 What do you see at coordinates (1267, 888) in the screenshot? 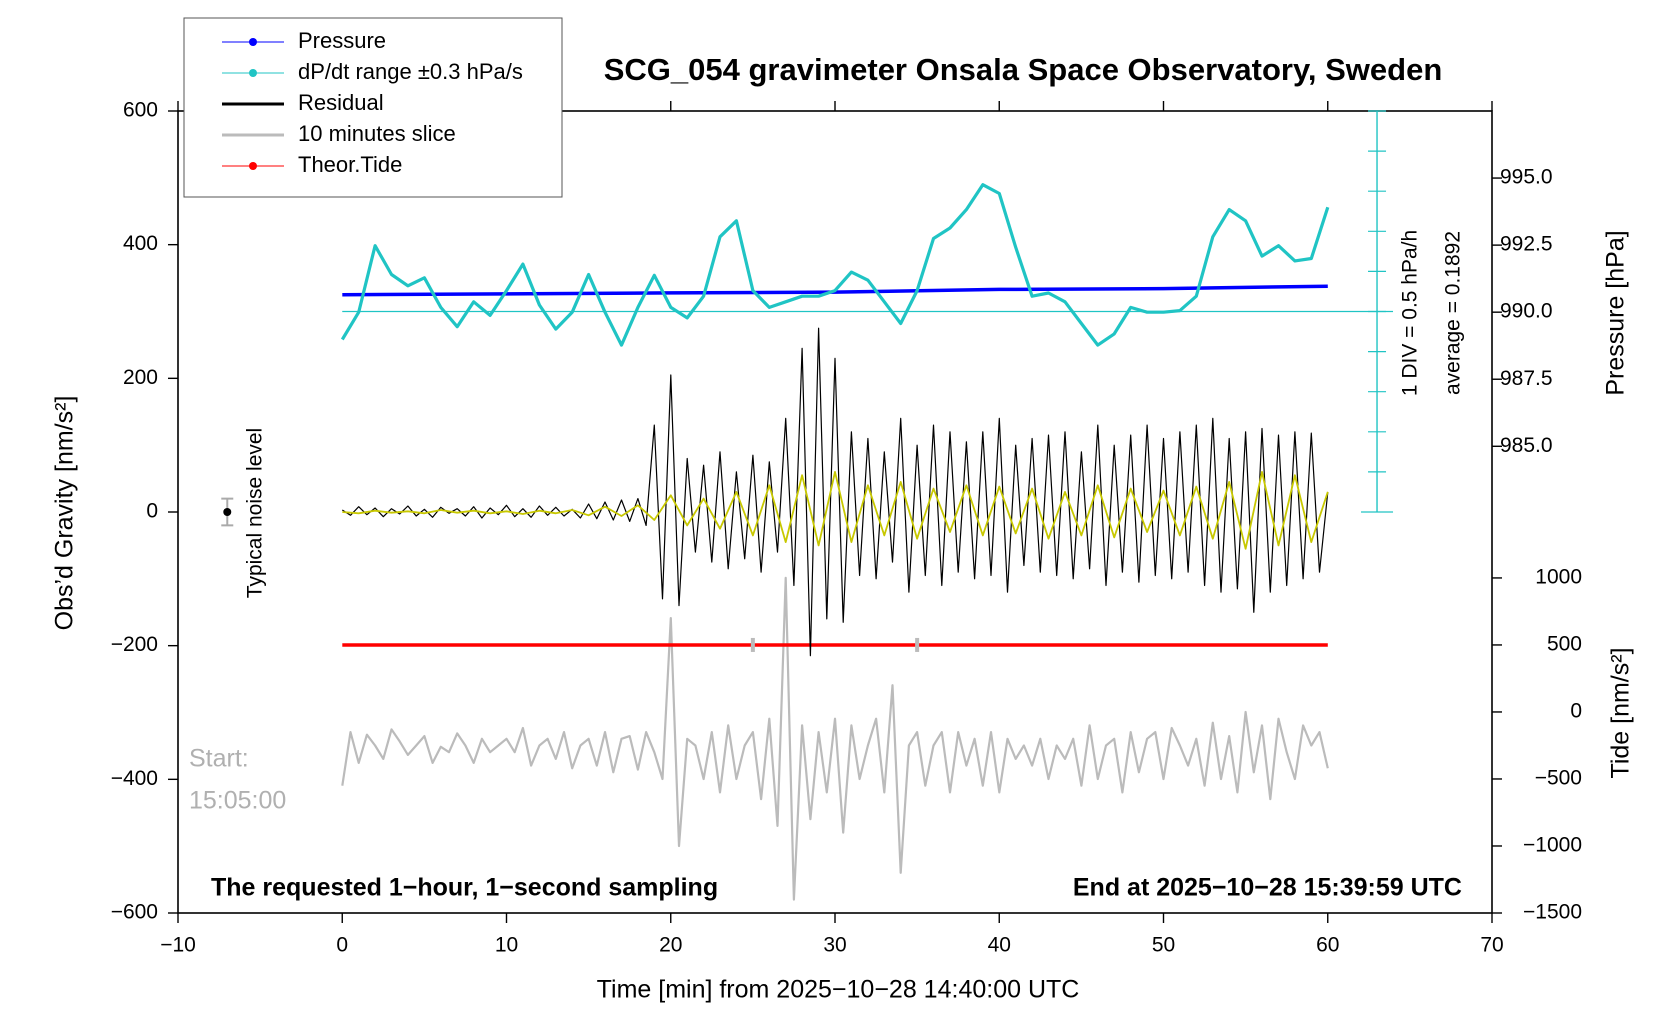
I see `end-note: End at 2025−10−28 15:39:59 UTC` at bounding box center [1267, 888].